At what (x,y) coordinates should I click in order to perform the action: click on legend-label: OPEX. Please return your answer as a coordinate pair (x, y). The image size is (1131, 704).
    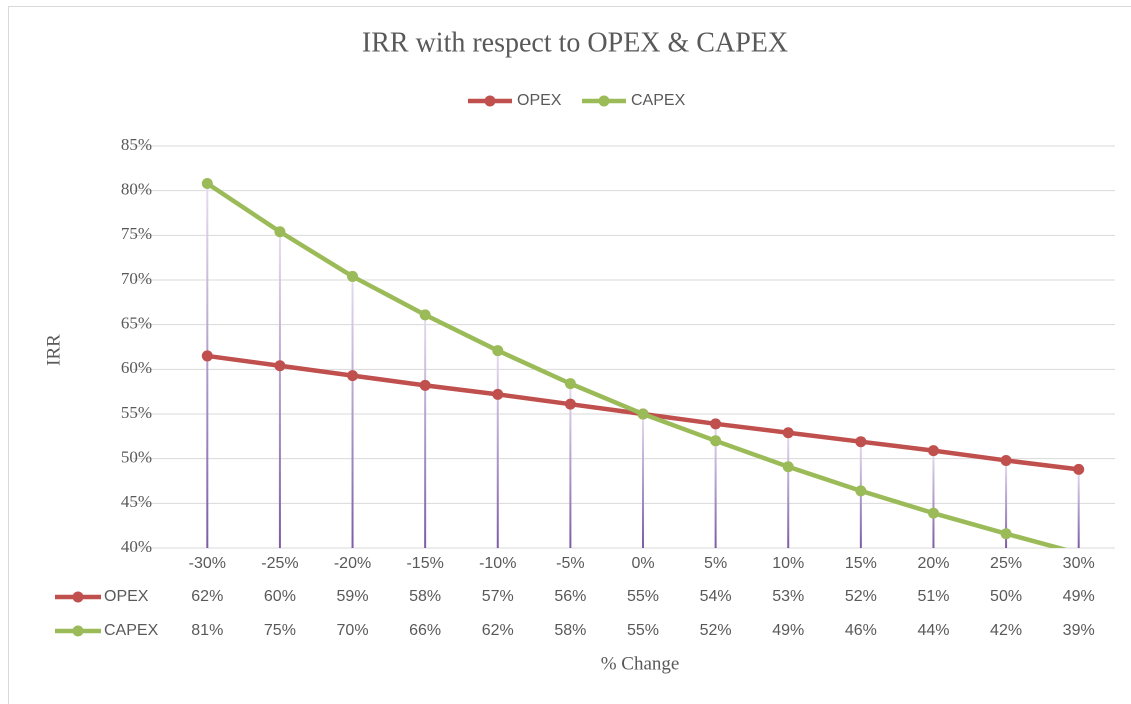
    Looking at the image, I should click on (539, 100).